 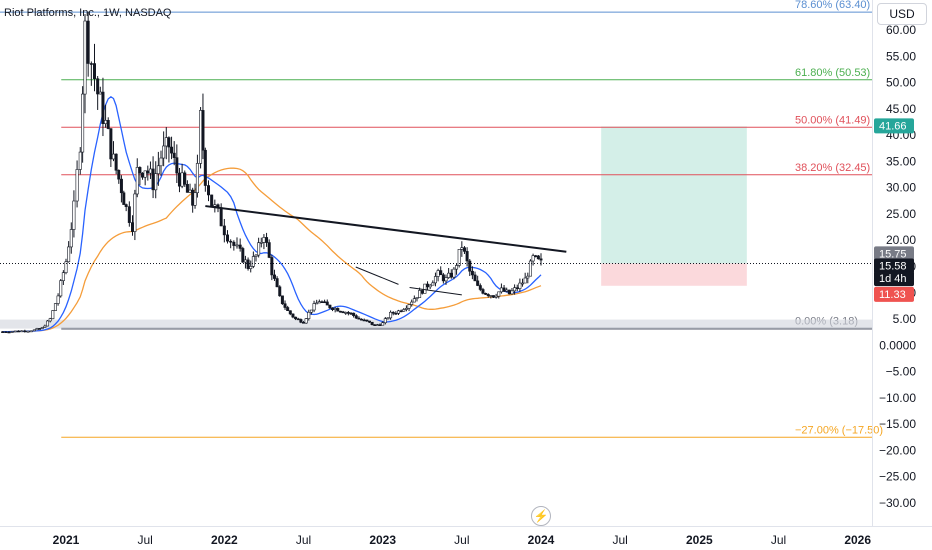 I want to click on x-tick-label: Jul, so click(x=778, y=540).